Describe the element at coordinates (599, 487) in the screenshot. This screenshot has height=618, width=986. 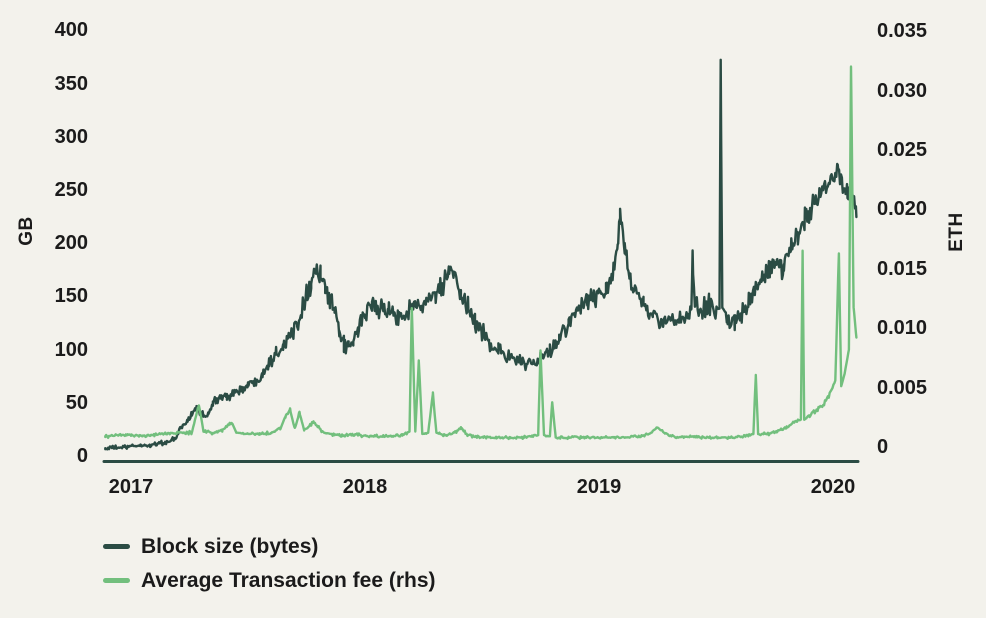
I see `x-axis-tick: 2019` at that location.